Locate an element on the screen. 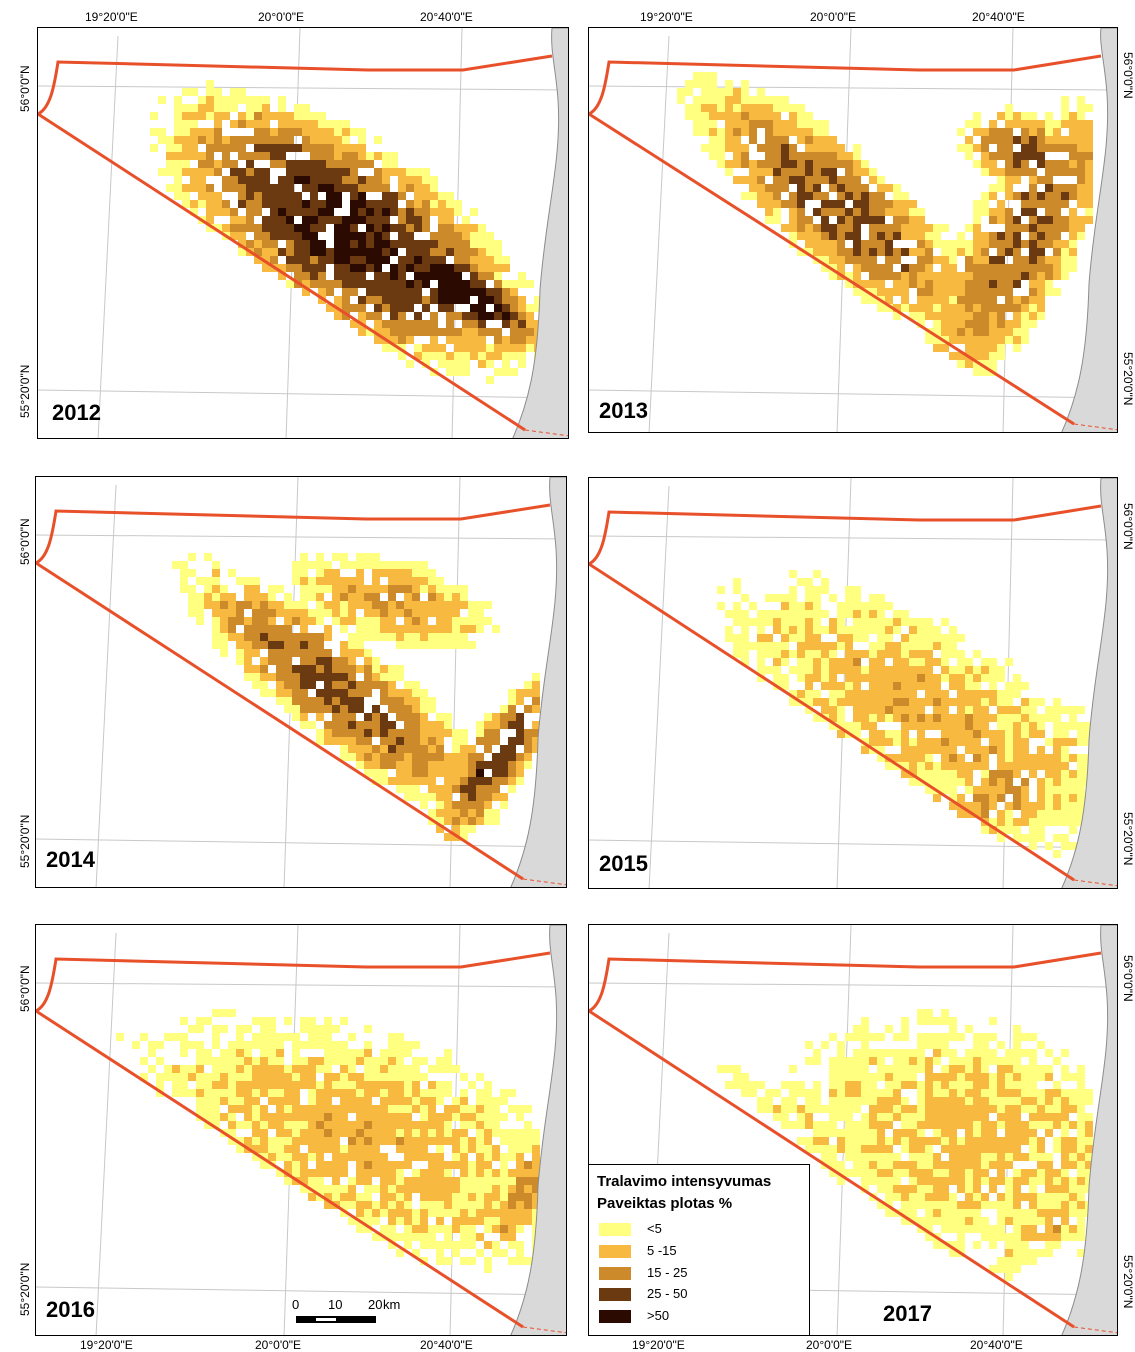  map-panel-2014: 2014 is located at coordinates (301, 682).